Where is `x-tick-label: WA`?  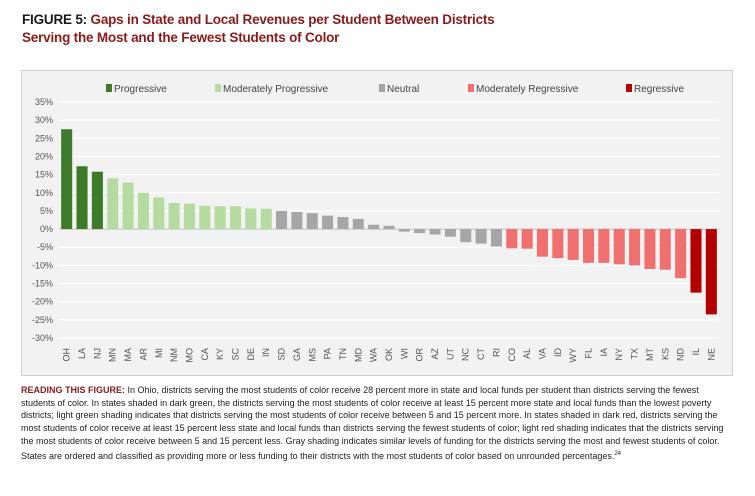
x-tick-label: WA is located at coordinates (374, 355).